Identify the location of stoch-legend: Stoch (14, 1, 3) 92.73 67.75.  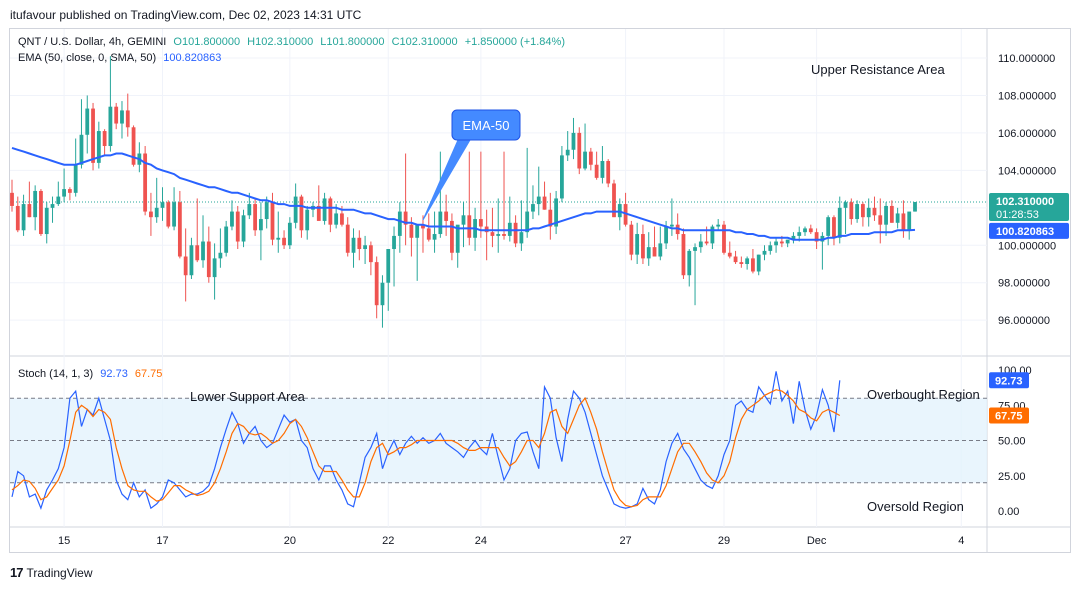
(92, 374).